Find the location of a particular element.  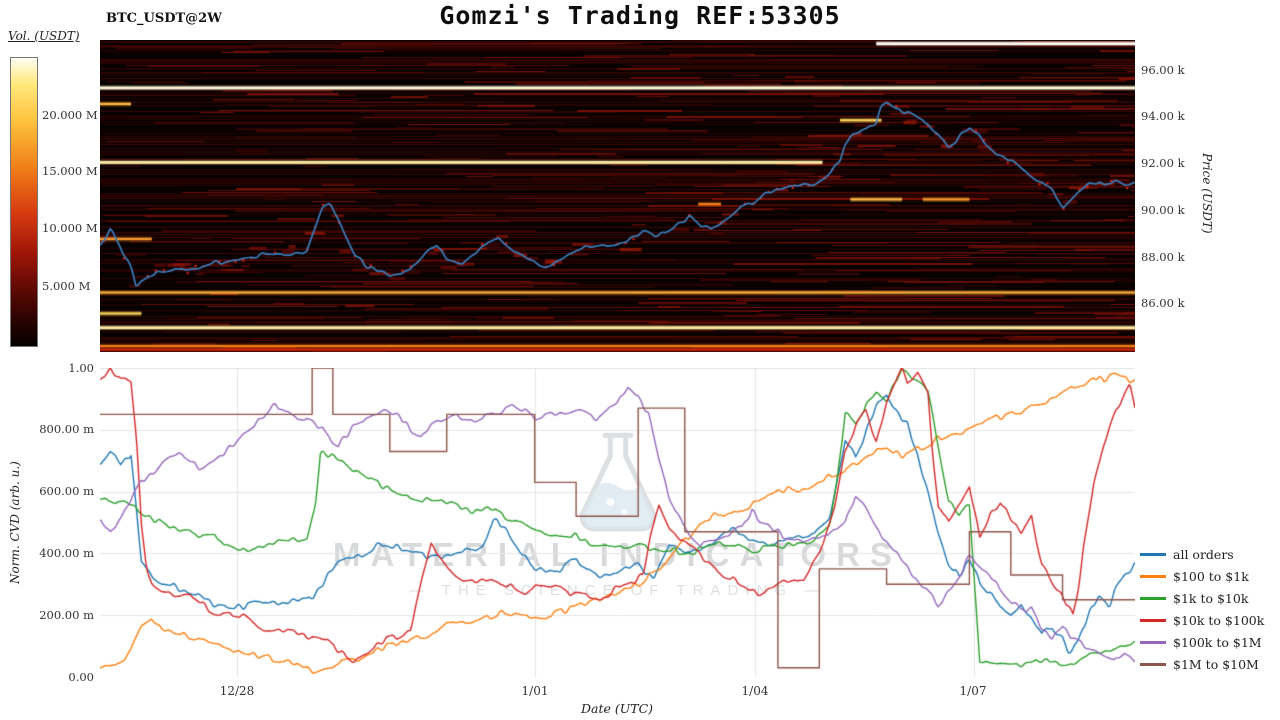

colorbar-gradient is located at coordinates (24, 202).